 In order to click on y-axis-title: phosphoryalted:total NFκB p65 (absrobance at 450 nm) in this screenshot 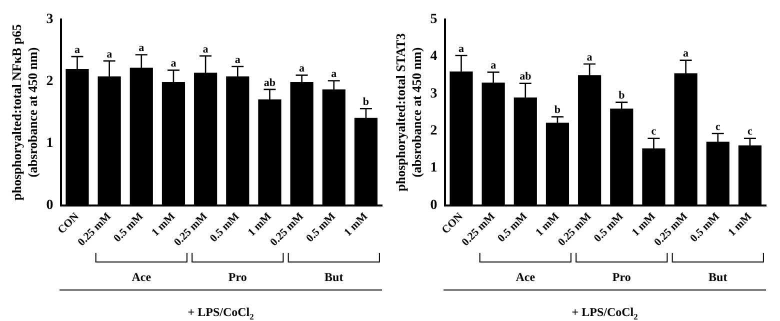, I will do `click(24, 112)`.